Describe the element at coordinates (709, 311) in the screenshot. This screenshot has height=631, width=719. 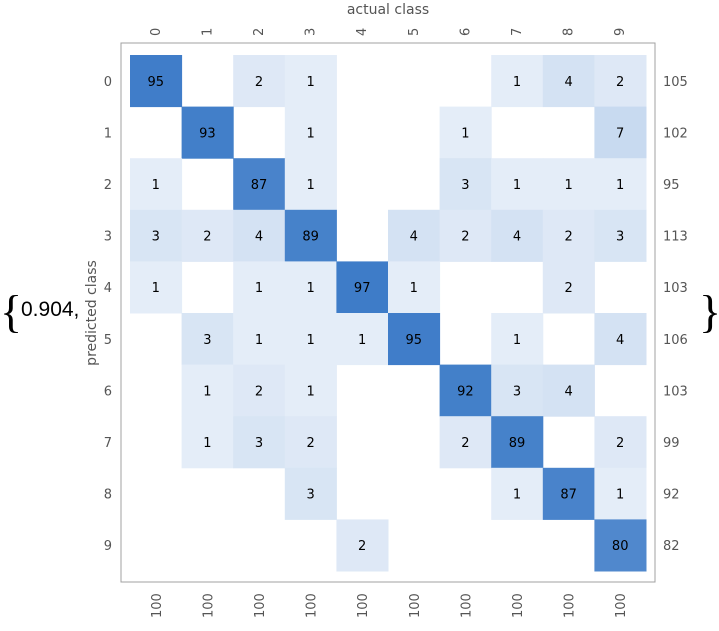
I see `close-brace: }` at that location.